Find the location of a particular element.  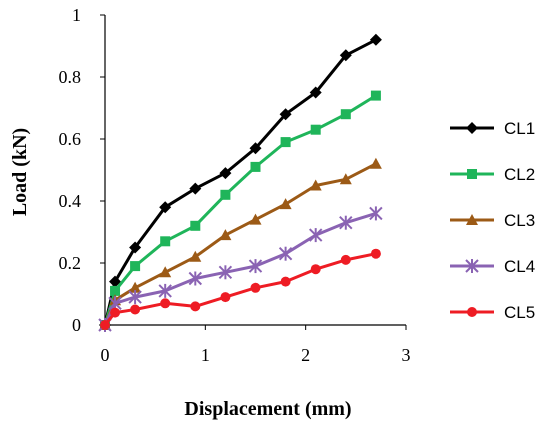

legend-item-cl1: CL1 is located at coordinates (492, 128).